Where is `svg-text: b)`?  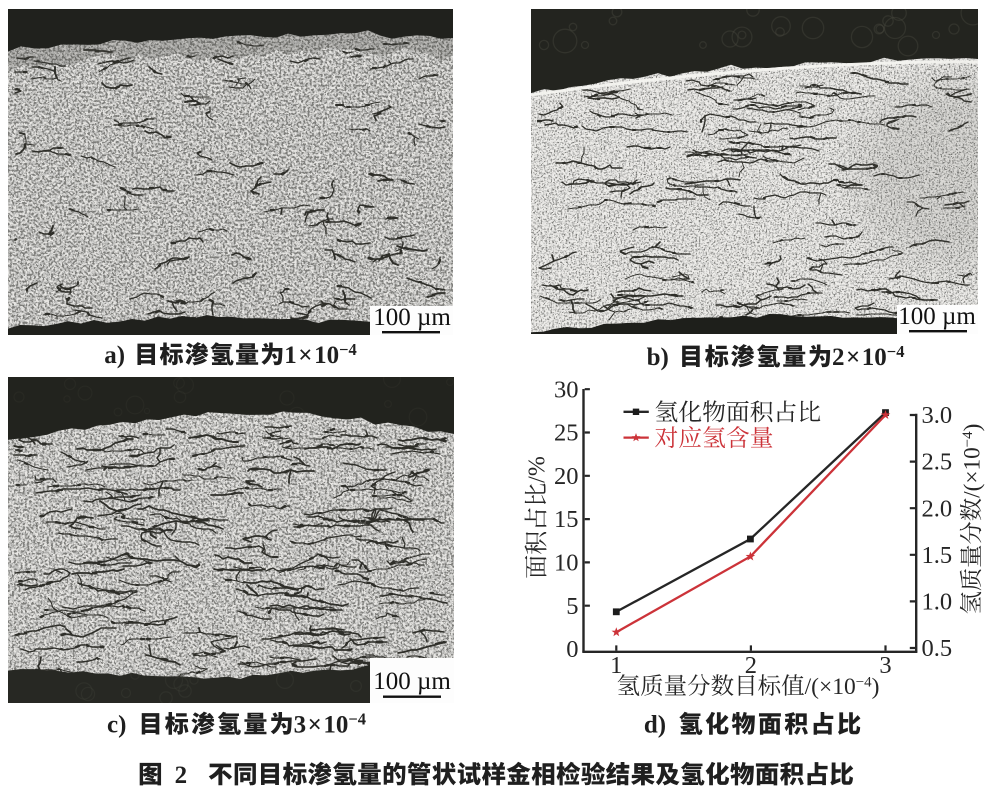 svg-text: b) is located at coordinates (661, 357).